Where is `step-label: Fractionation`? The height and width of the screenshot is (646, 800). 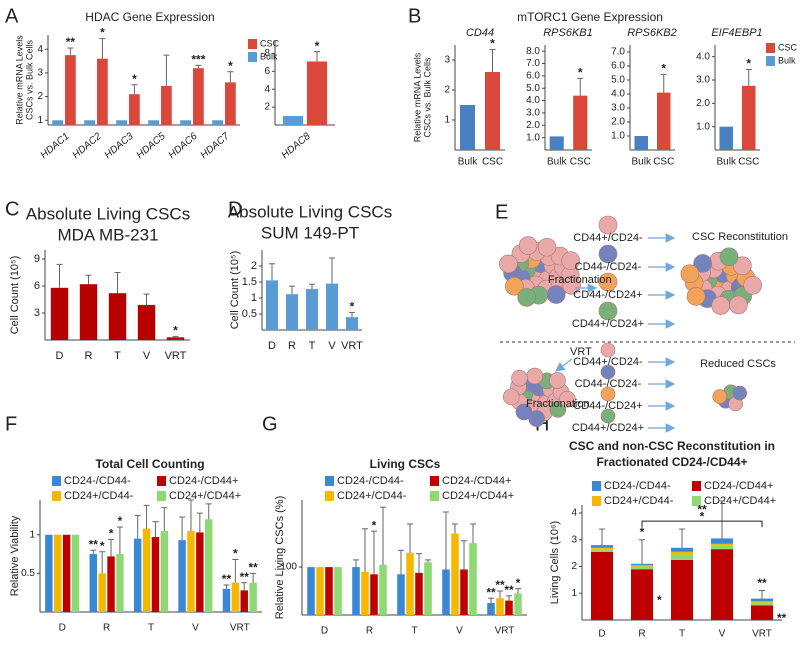
step-label: Fractionation is located at coordinates (558, 404).